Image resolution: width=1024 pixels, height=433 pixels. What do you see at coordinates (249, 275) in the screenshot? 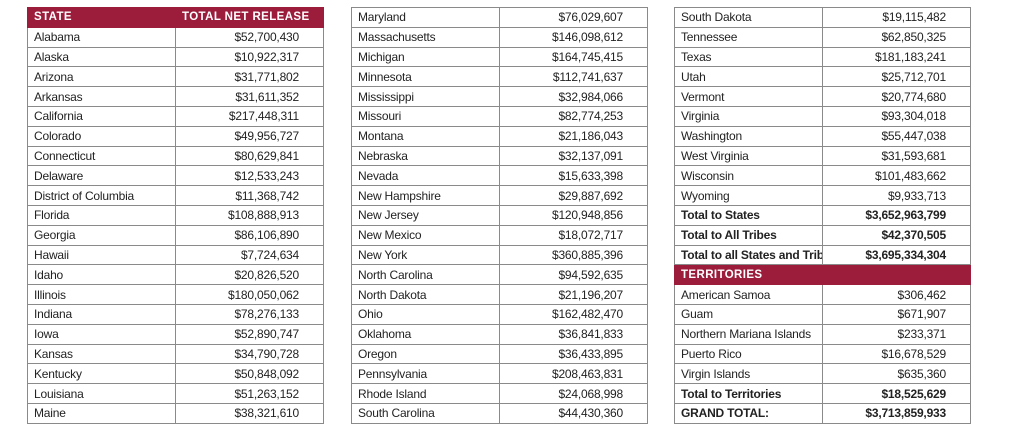
I see `row-value: $20,826,520` at bounding box center [249, 275].